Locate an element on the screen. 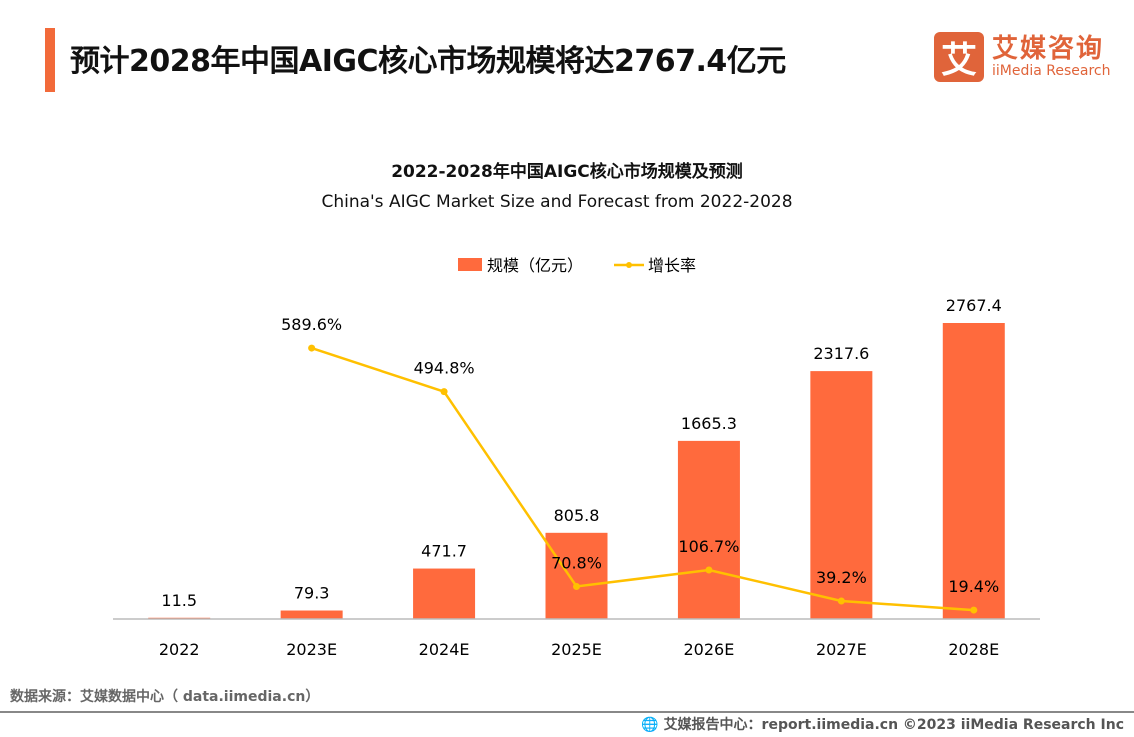 Image resolution: width=1134 pixels, height=737 pixels. x-tick-2024E: 2024E is located at coordinates (444, 649).